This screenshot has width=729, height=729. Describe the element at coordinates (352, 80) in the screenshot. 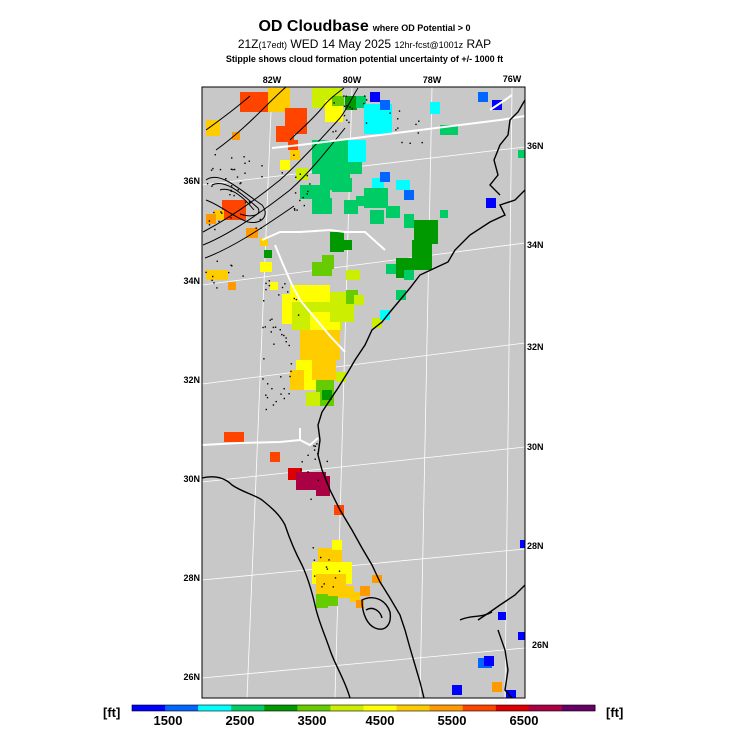

I see `lon-label: 80W` at that location.